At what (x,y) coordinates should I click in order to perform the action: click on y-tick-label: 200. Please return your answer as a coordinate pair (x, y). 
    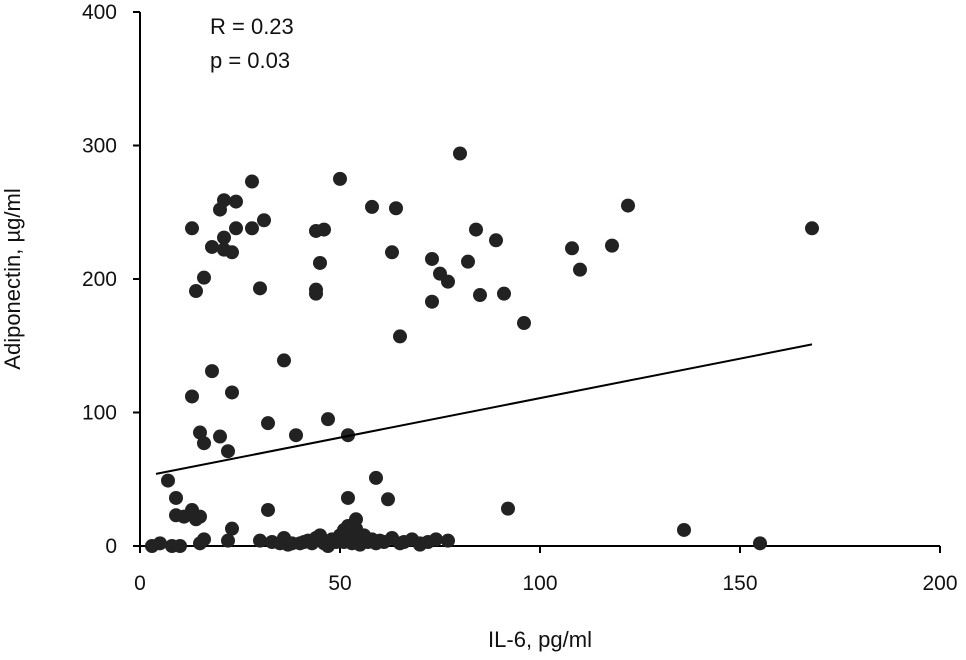
    Looking at the image, I should click on (99, 279).